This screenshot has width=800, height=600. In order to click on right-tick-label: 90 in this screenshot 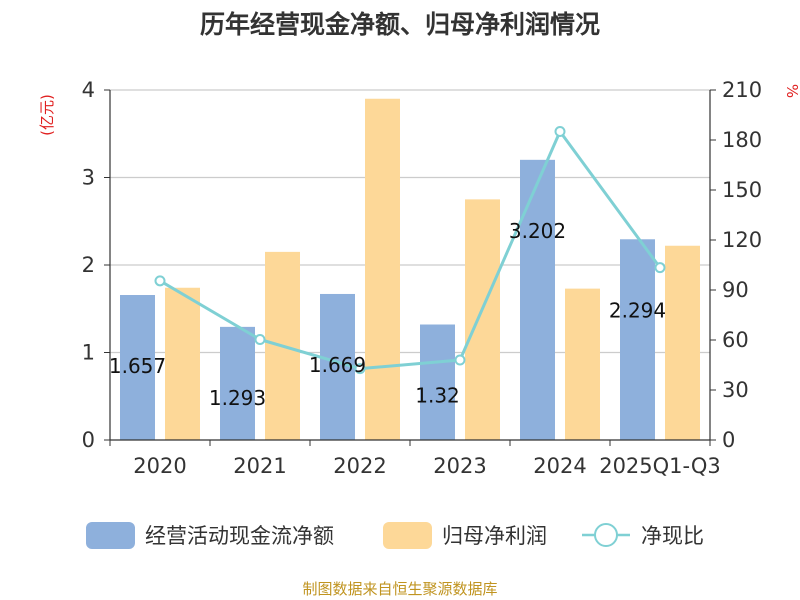, I will do `click(735, 290)`.